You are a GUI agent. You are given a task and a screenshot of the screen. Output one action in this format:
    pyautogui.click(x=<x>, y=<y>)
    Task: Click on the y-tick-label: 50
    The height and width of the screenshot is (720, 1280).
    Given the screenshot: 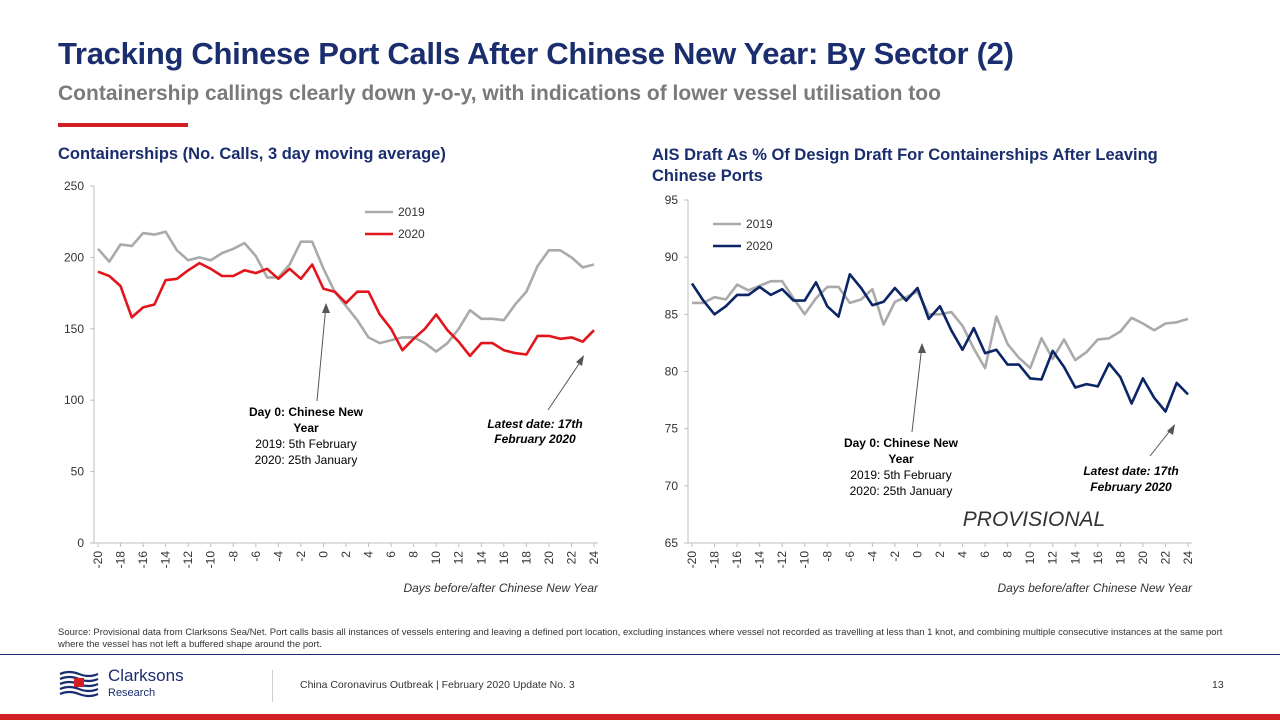 What is the action you would take?
    pyautogui.click(x=78, y=472)
    